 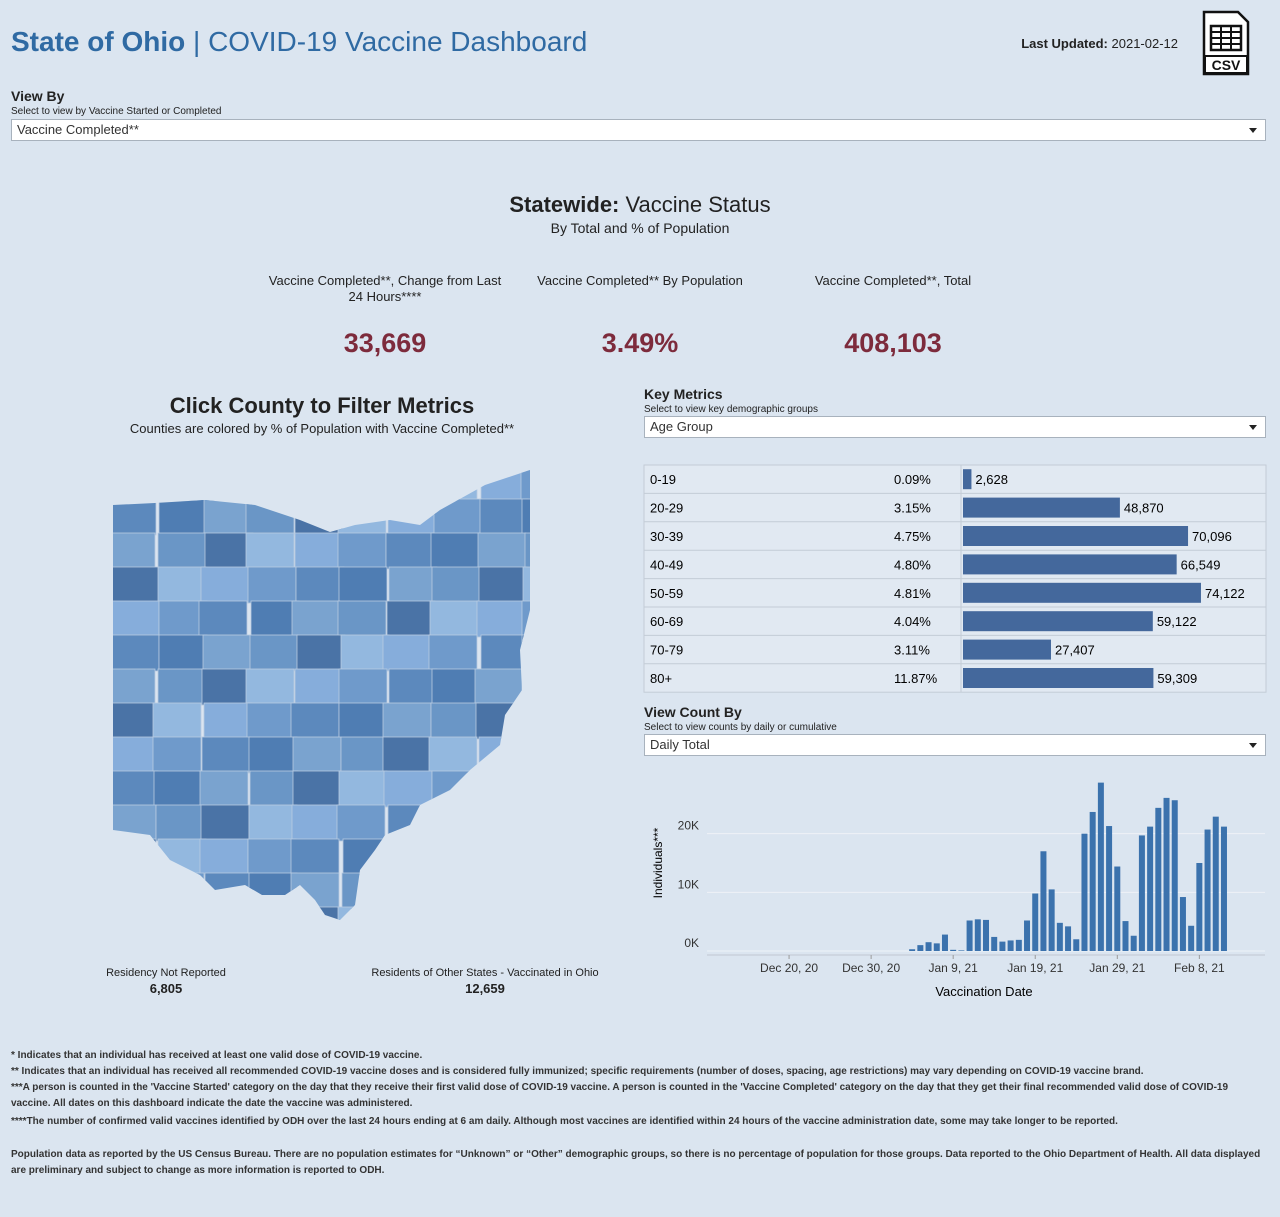 What do you see at coordinates (955, 745) in the screenshot?
I see `view-count-dropdown: Daily Total` at bounding box center [955, 745].